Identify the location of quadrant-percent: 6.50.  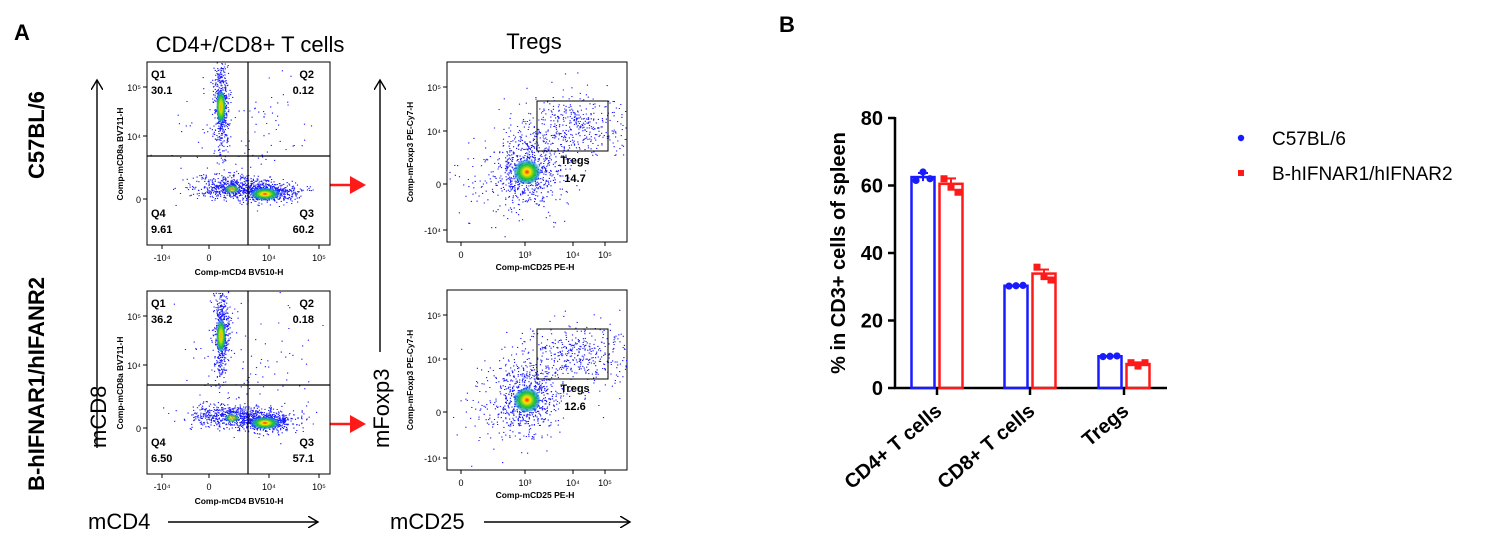
(161, 459).